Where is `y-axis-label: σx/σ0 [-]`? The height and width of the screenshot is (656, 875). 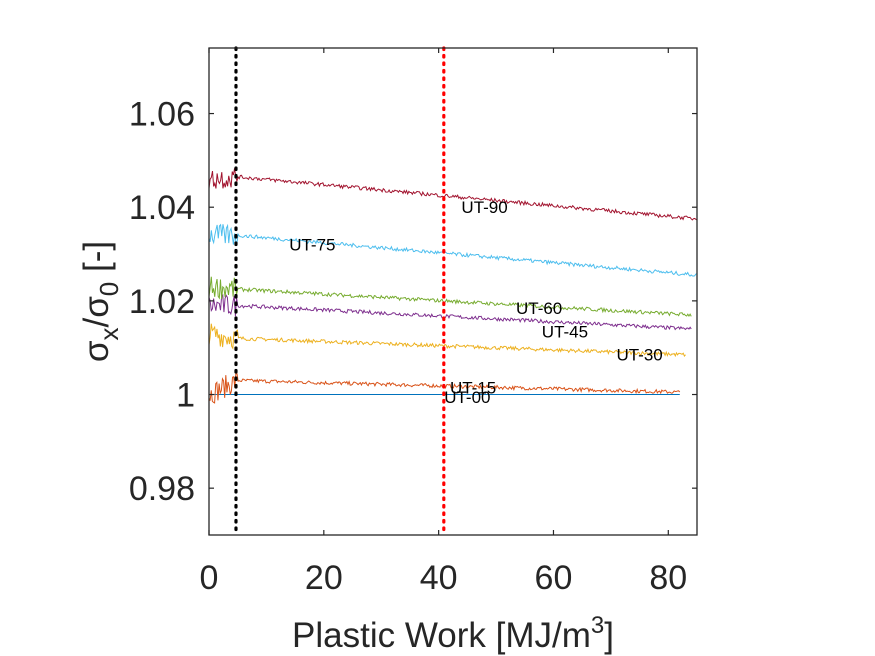 y-axis-label: σx/σ0 [-] is located at coordinates (100, 301).